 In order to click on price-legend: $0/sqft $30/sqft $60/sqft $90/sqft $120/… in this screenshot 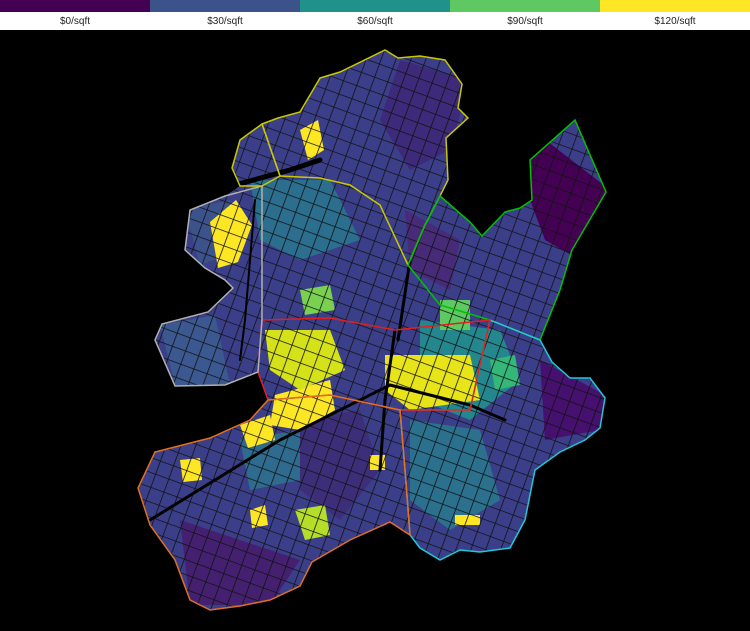, I will do `click(375, 15)`.